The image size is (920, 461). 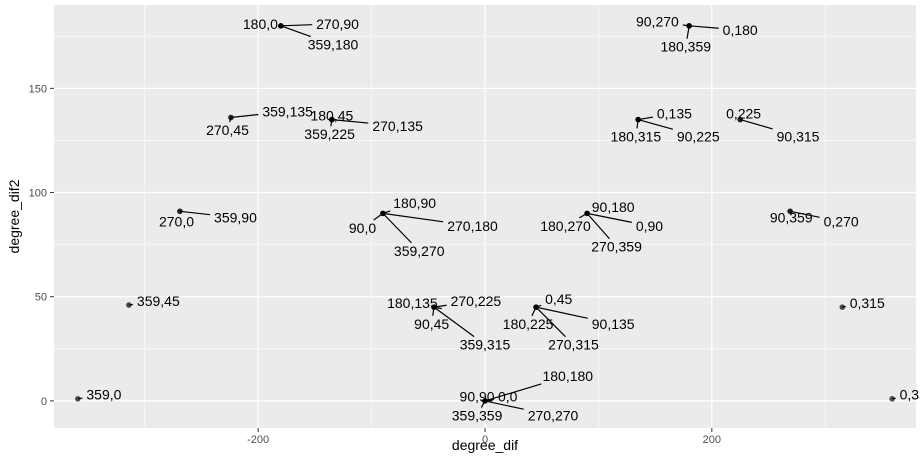 What do you see at coordinates (258, 440) in the screenshot?
I see `x-tick-label: -200` at bounding box center [258, 440].